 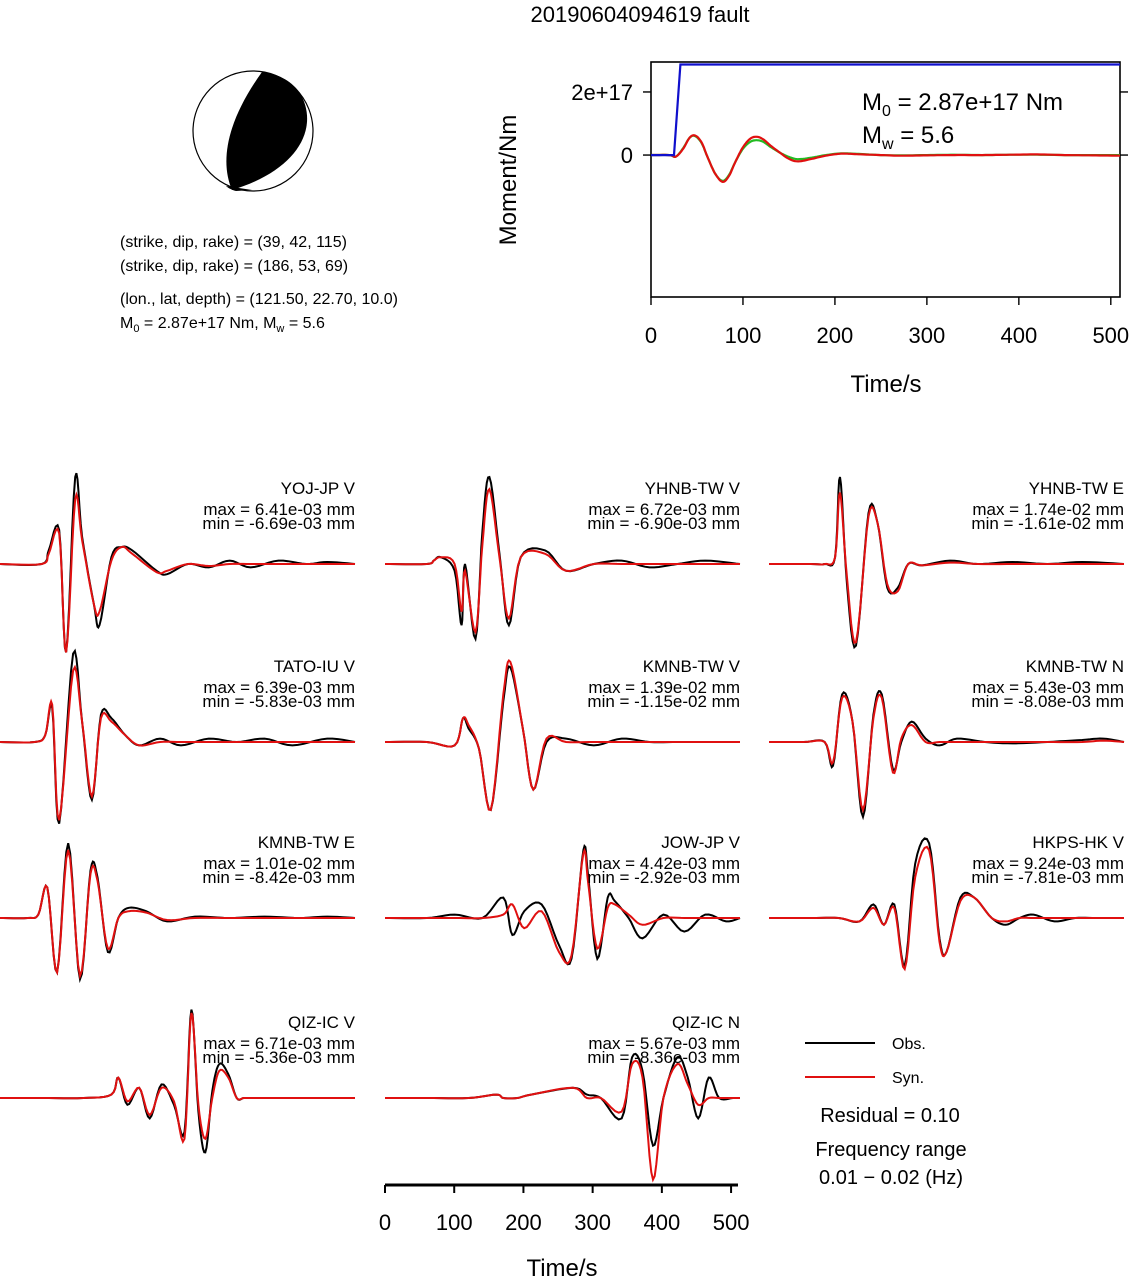 What do you see at coordinates (278, 877) in the screenshot?
I see `waveform-min-text: min = -8.42e-03 mm` at bounding box center [278, 877].